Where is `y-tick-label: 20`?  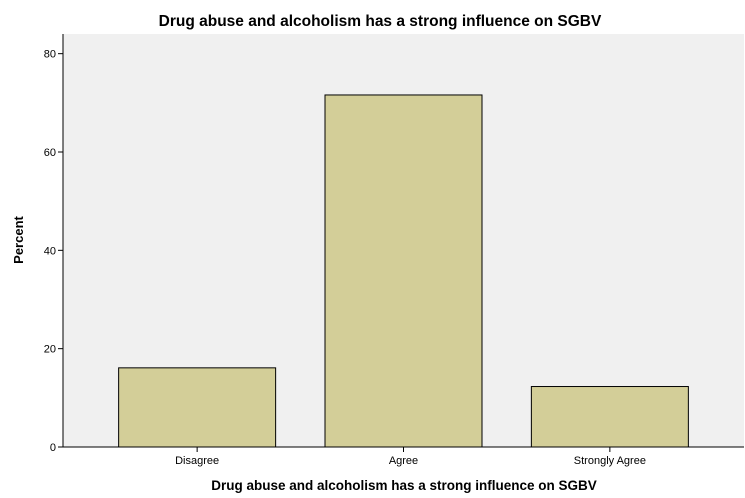
y-tick-label: 20 is located at coordinates (50, 350).